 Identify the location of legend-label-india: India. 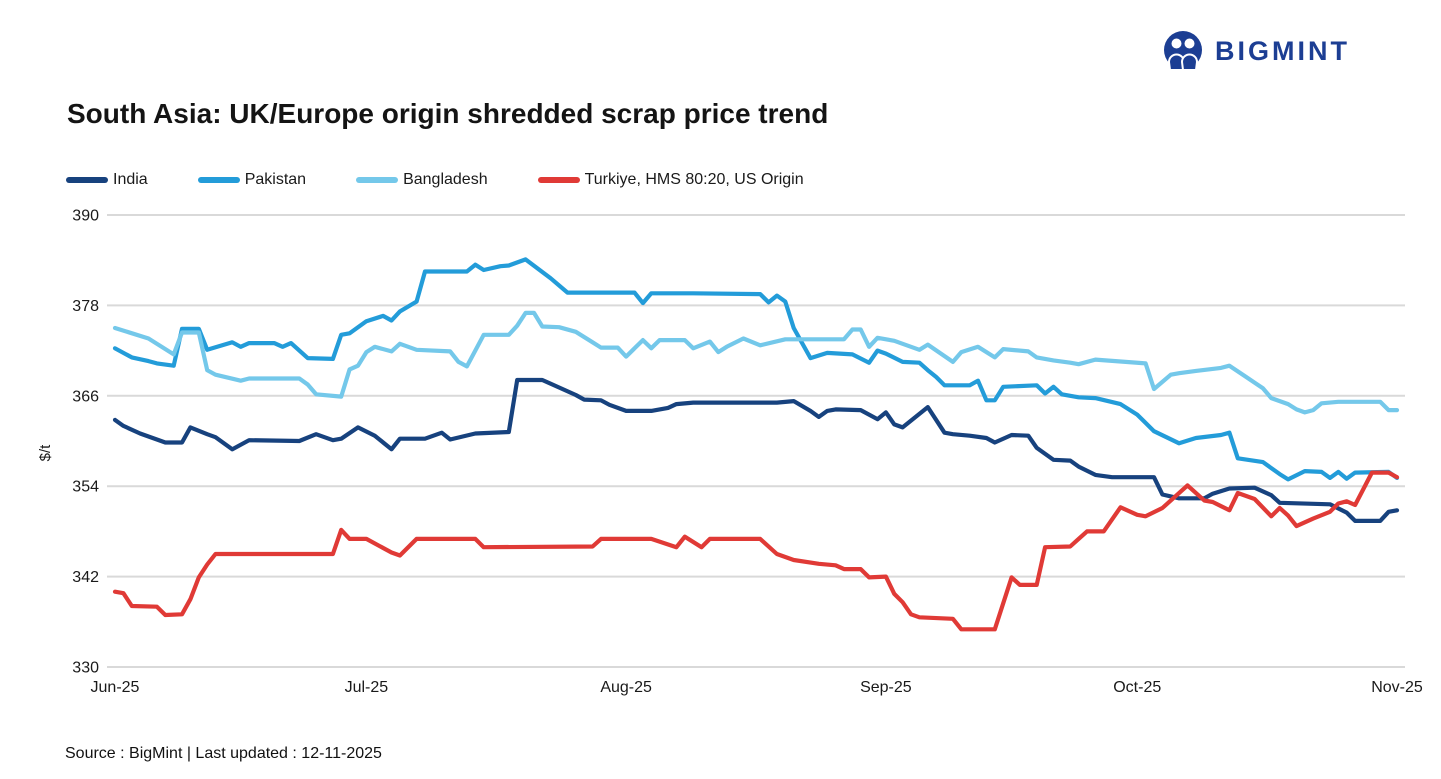
(130, 179).